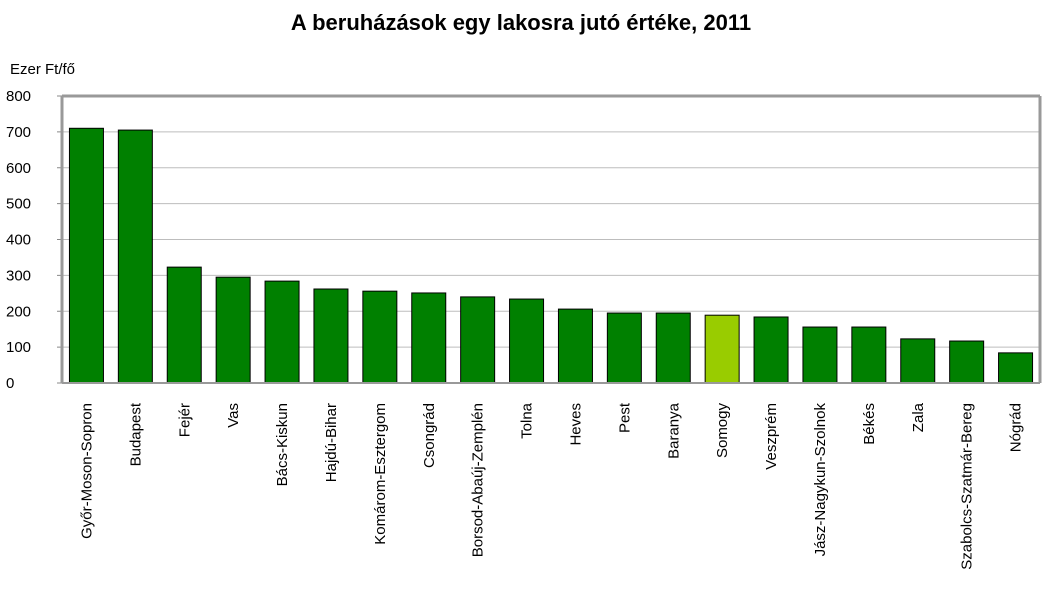 The width and height of the screenshot is (1043, 607). What do you see at coordinates (820, 480) in the screenshot?
I see `x-tick-label: Jász-Nagykun-Szolnok` at bounding box center [820, 480].